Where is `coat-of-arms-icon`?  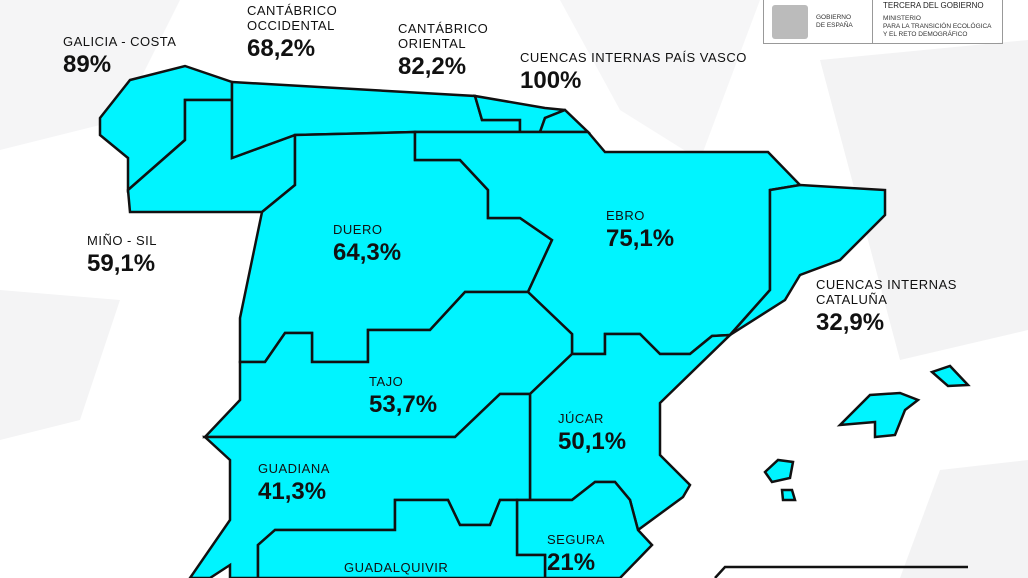 coat-of-arms-icon is located at coordinates (790, 21).